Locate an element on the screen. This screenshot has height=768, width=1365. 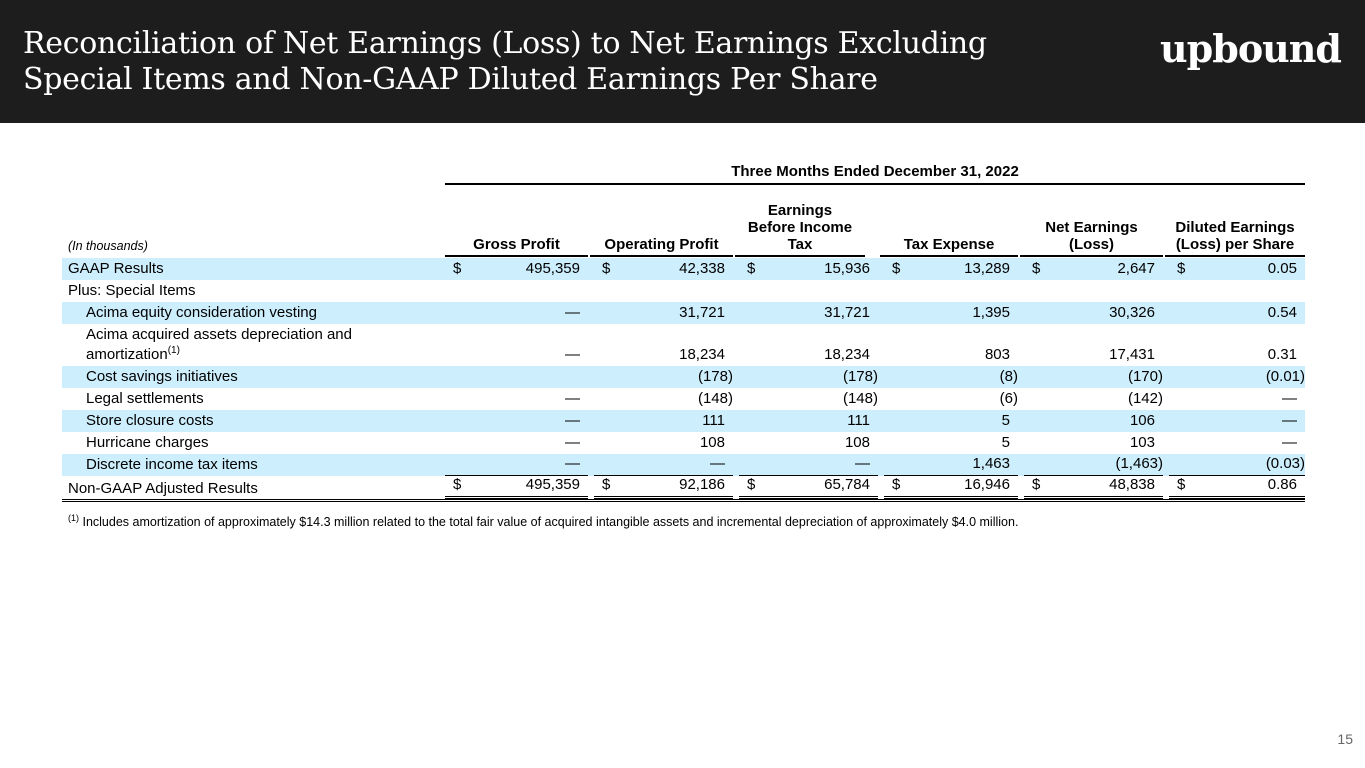
table-cell: $13,289 is located at coordinates (951, 269).